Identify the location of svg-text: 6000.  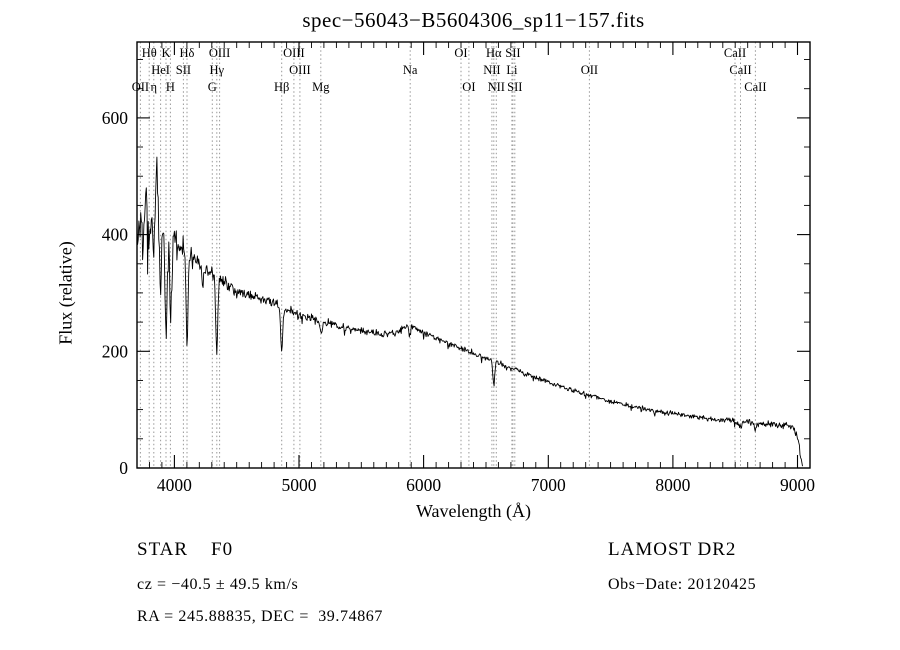
(423, 485).